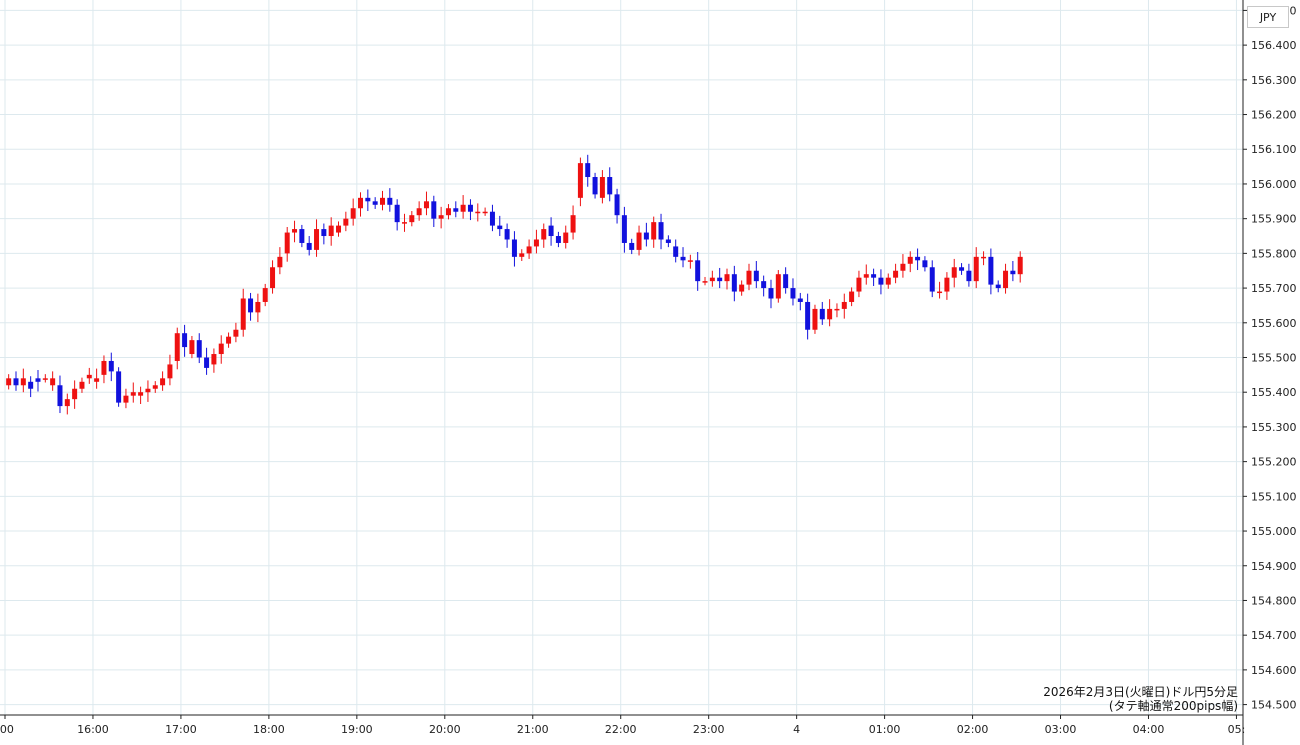  Describe the element at coordinates (1274, 288) in the screenshot. I see `price-tick-label: 155.700` at that location.